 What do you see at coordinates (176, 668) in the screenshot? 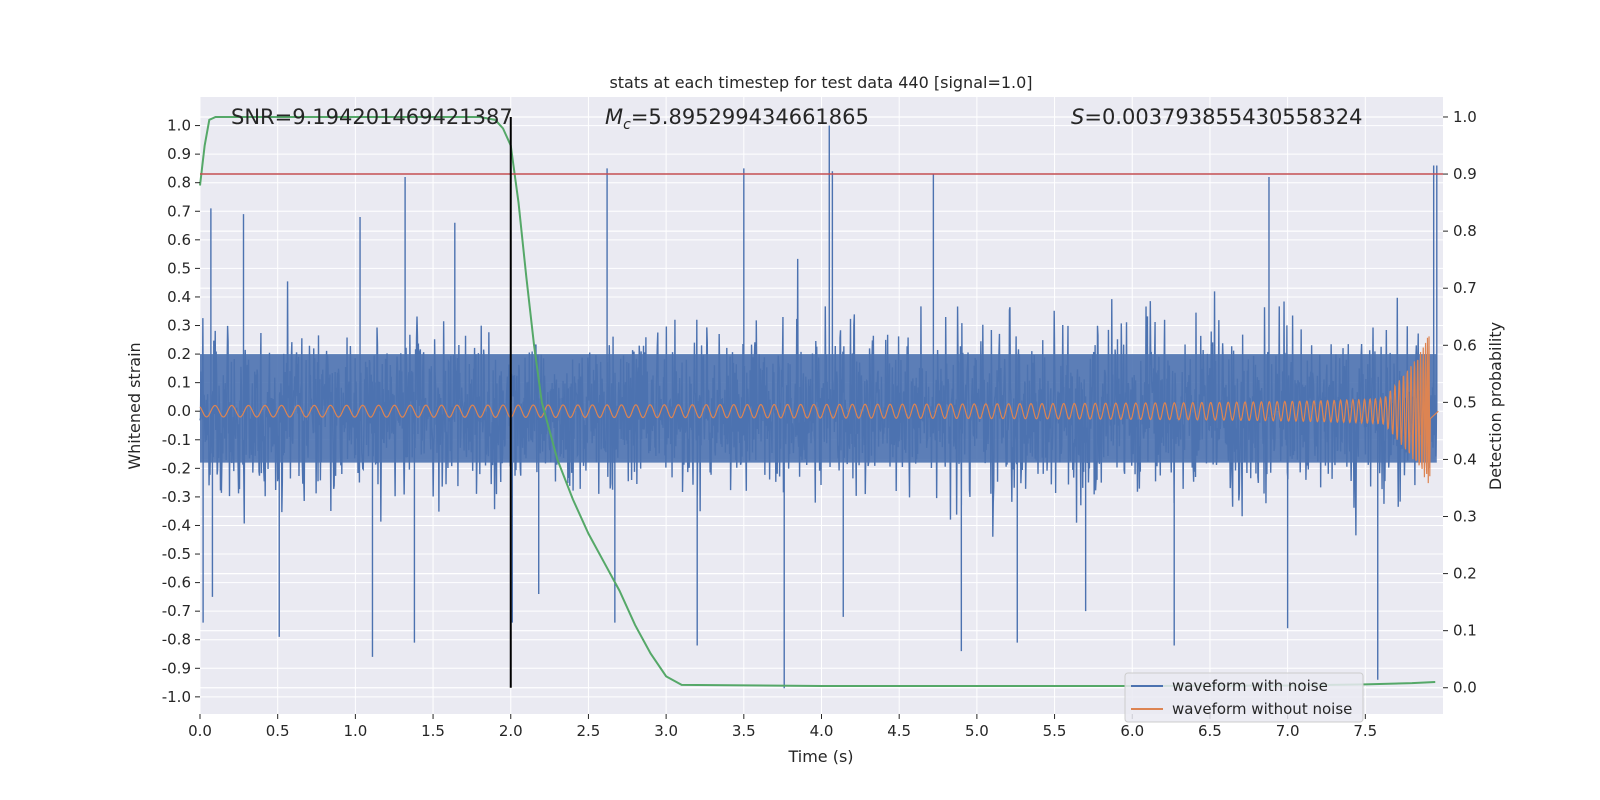
I see `y-tick-label: -0.9` at bounding box center [176, 668].